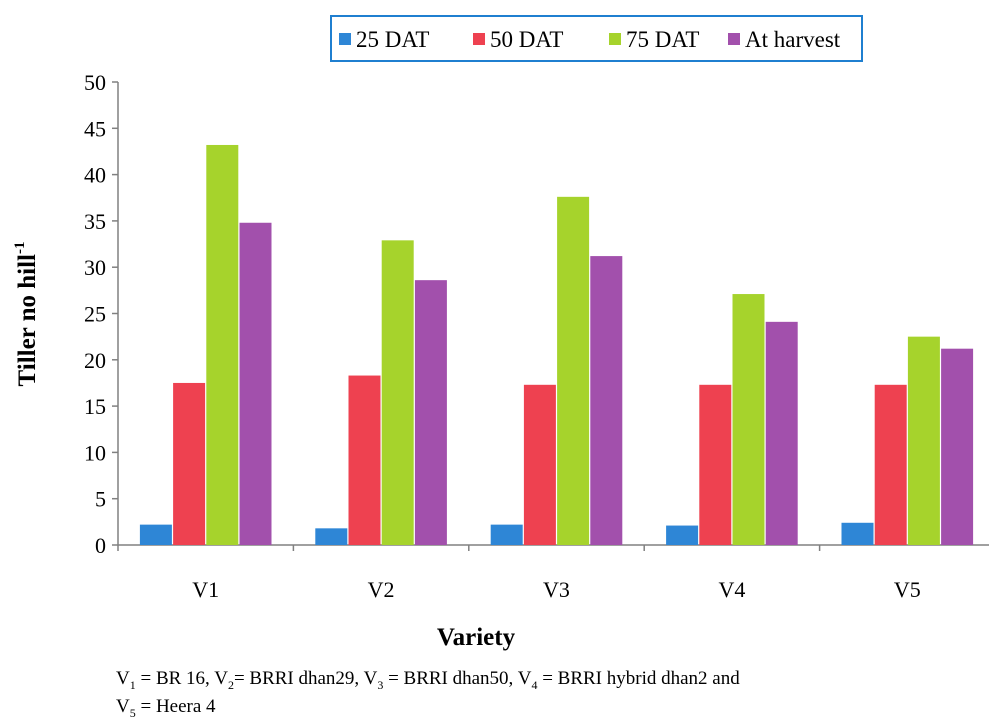 The height and width of the screenshot is (724, 989). What do you see at coordinates (907, 589) in the screenshot?
I see `x-tick-label: V5` at bounding box center [907, 589].